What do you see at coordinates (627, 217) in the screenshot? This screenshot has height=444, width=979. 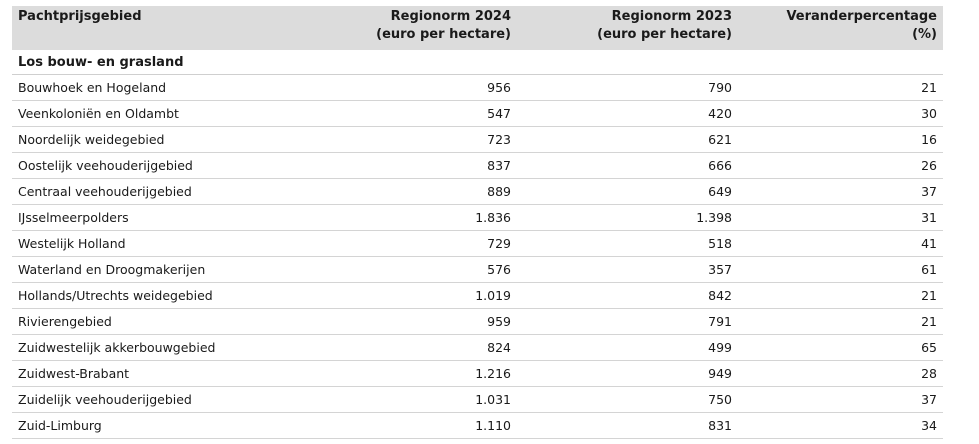 I see `regionorm-2023-cell: 1.398` at bounding box center [627, 217].